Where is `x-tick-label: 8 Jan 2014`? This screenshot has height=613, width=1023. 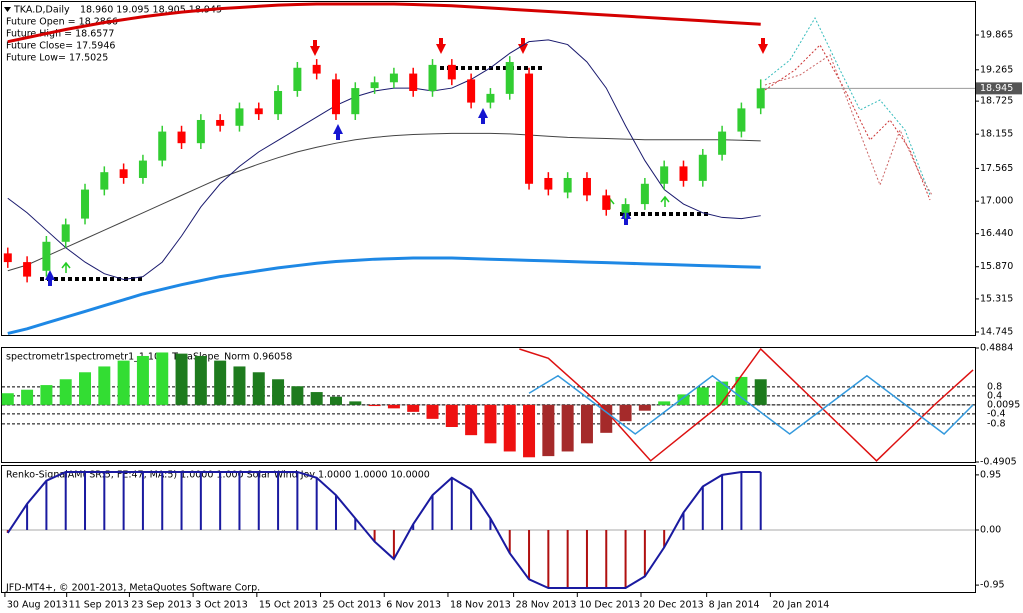
x-tick-label: 8 Jan 2014 is located at coordinates (734, 605).